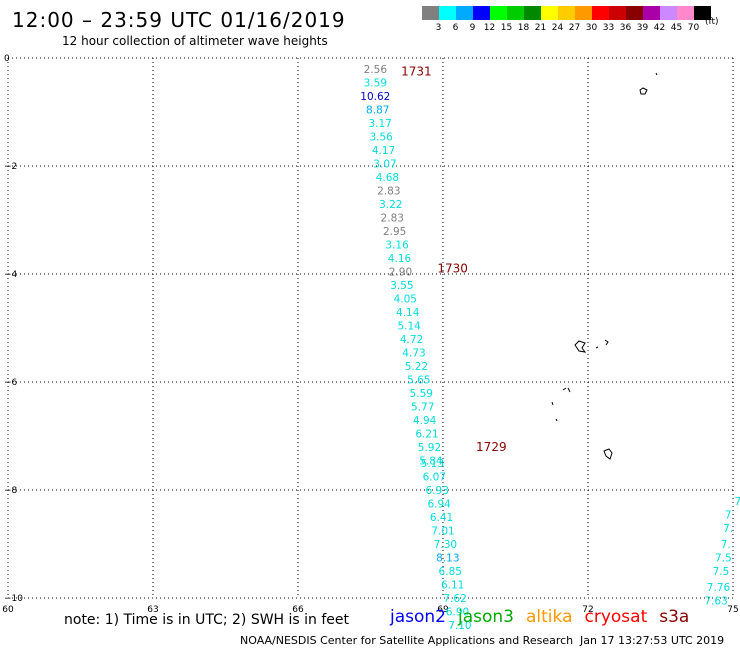  I want to click on wave-height-point: 2.83, so click(392, 218).